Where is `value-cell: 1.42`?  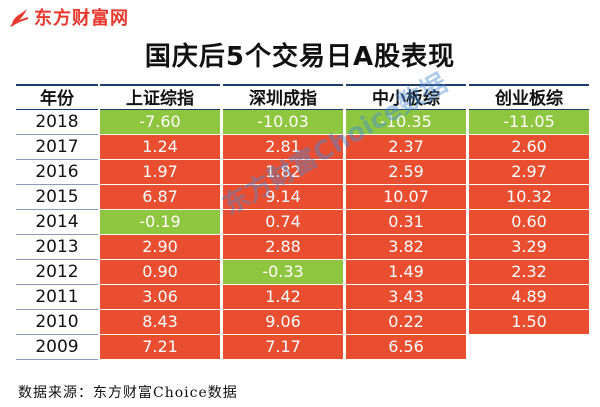 value-cell: 1.42 is located at coordinates (283, 297).